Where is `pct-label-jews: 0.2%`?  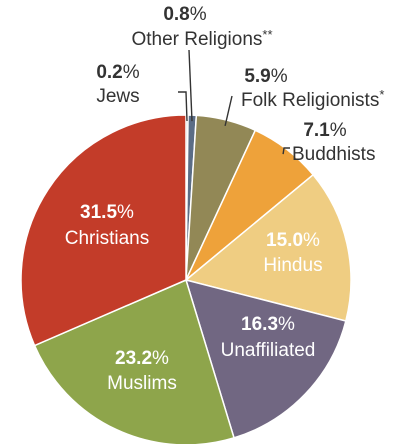
pct-label-jews: 0.2% is located at coordinates (117, 72).